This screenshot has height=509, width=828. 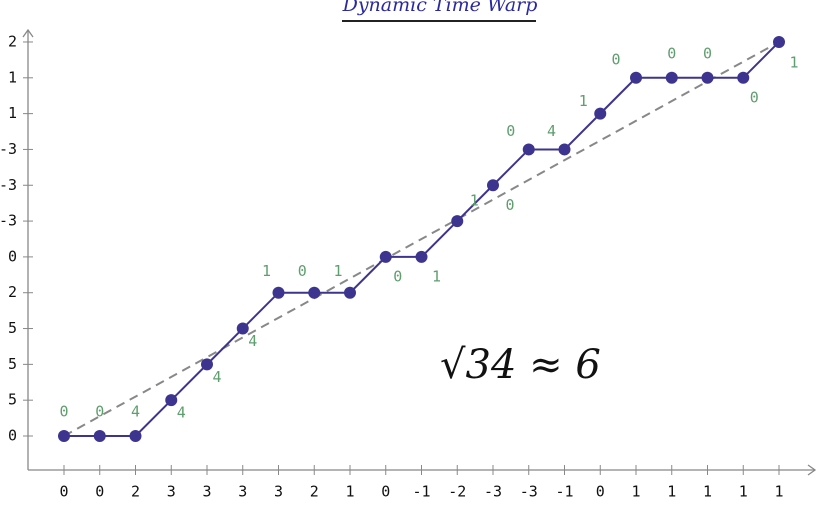 I want to click on x-arrow, so click(x=812, y=470).